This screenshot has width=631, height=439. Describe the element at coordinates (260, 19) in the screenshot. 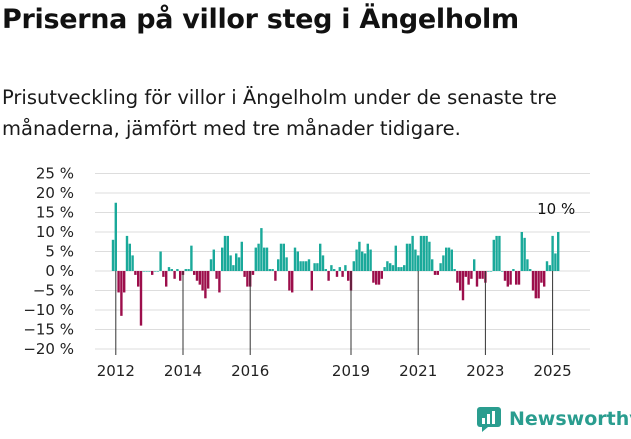

I see `chart-title: Priserna på villor steg i Ängelholm` at that location.